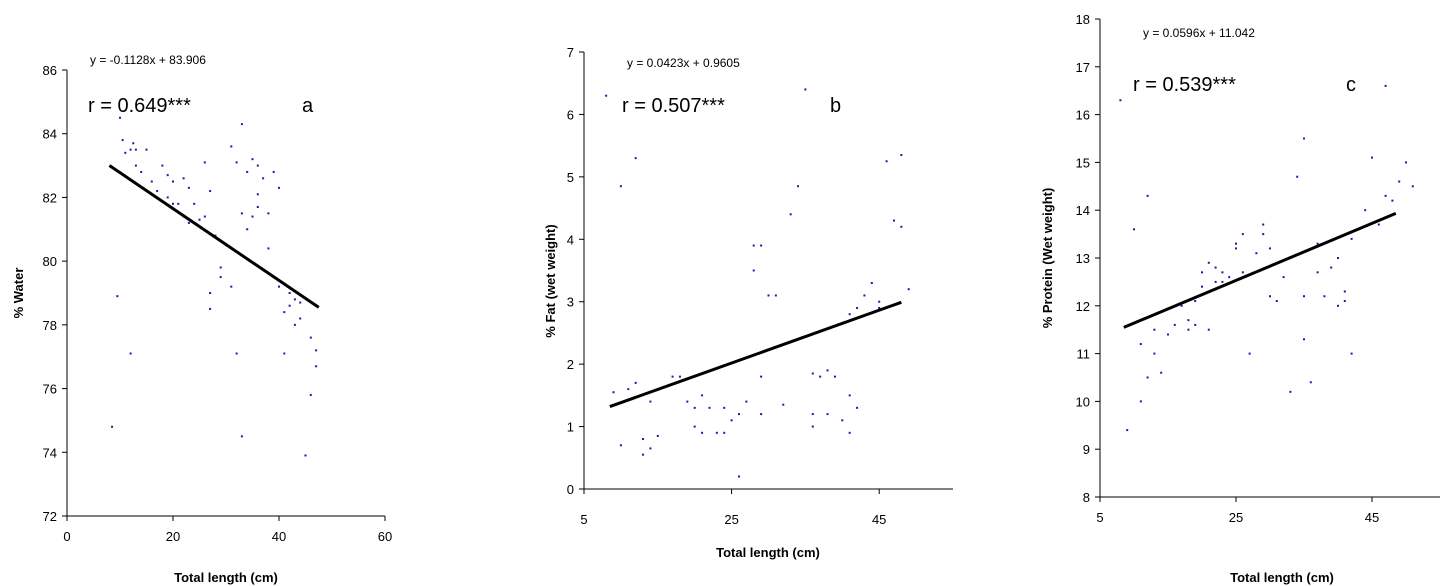 The height and width of the screenshot is (586, 1452). What do you see at coordinates (1084, 354) in the screenshot?
I see `y-tick-label: 11` at bounding box center [1084, 354].